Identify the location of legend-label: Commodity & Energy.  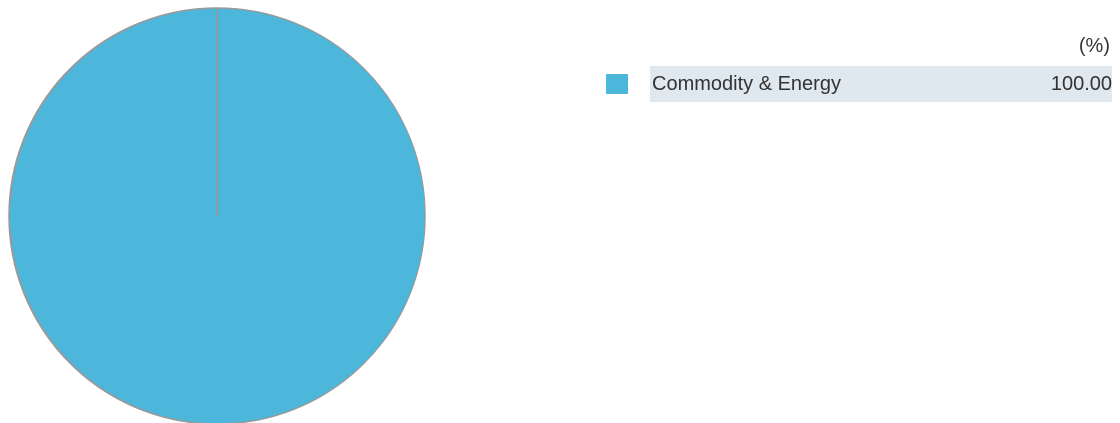
(746, 84).